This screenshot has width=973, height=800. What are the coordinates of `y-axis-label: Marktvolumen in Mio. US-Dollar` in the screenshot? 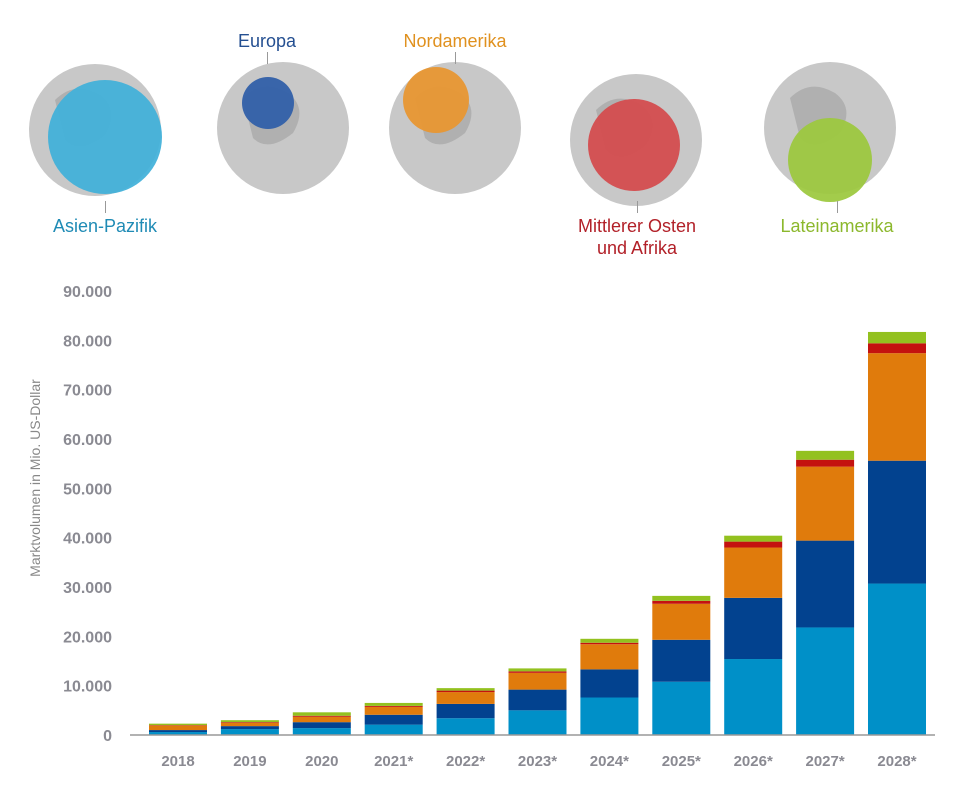 It's located at (35, 478).